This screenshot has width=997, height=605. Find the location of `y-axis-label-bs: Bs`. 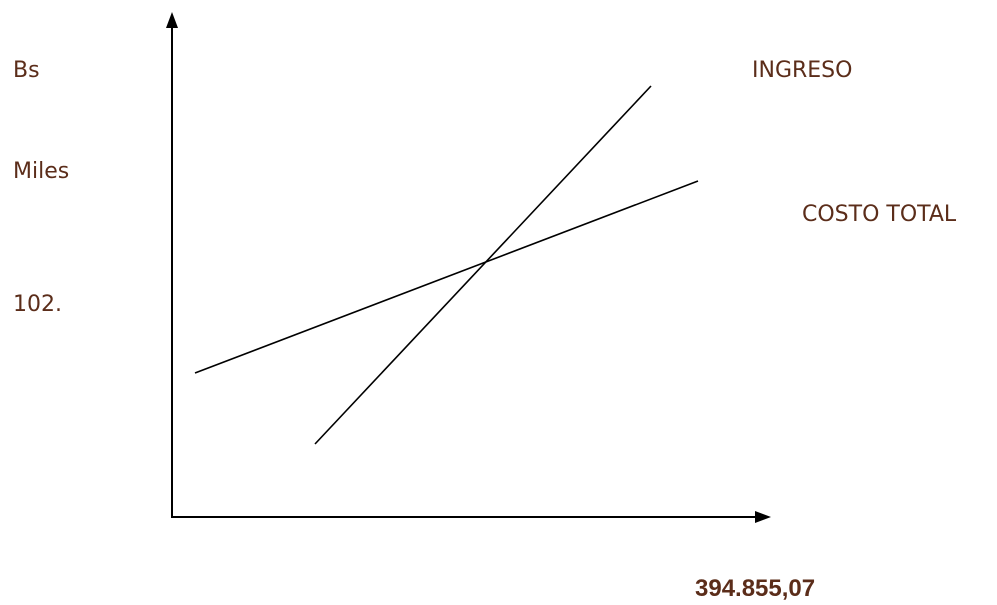

y-axis-label-bs: Bs is located at coordinates (26, 70).